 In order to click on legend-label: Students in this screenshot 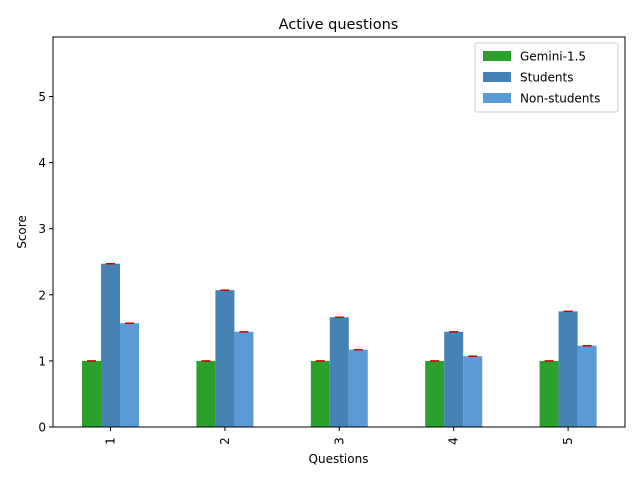, I will do `click(547, 78)`.